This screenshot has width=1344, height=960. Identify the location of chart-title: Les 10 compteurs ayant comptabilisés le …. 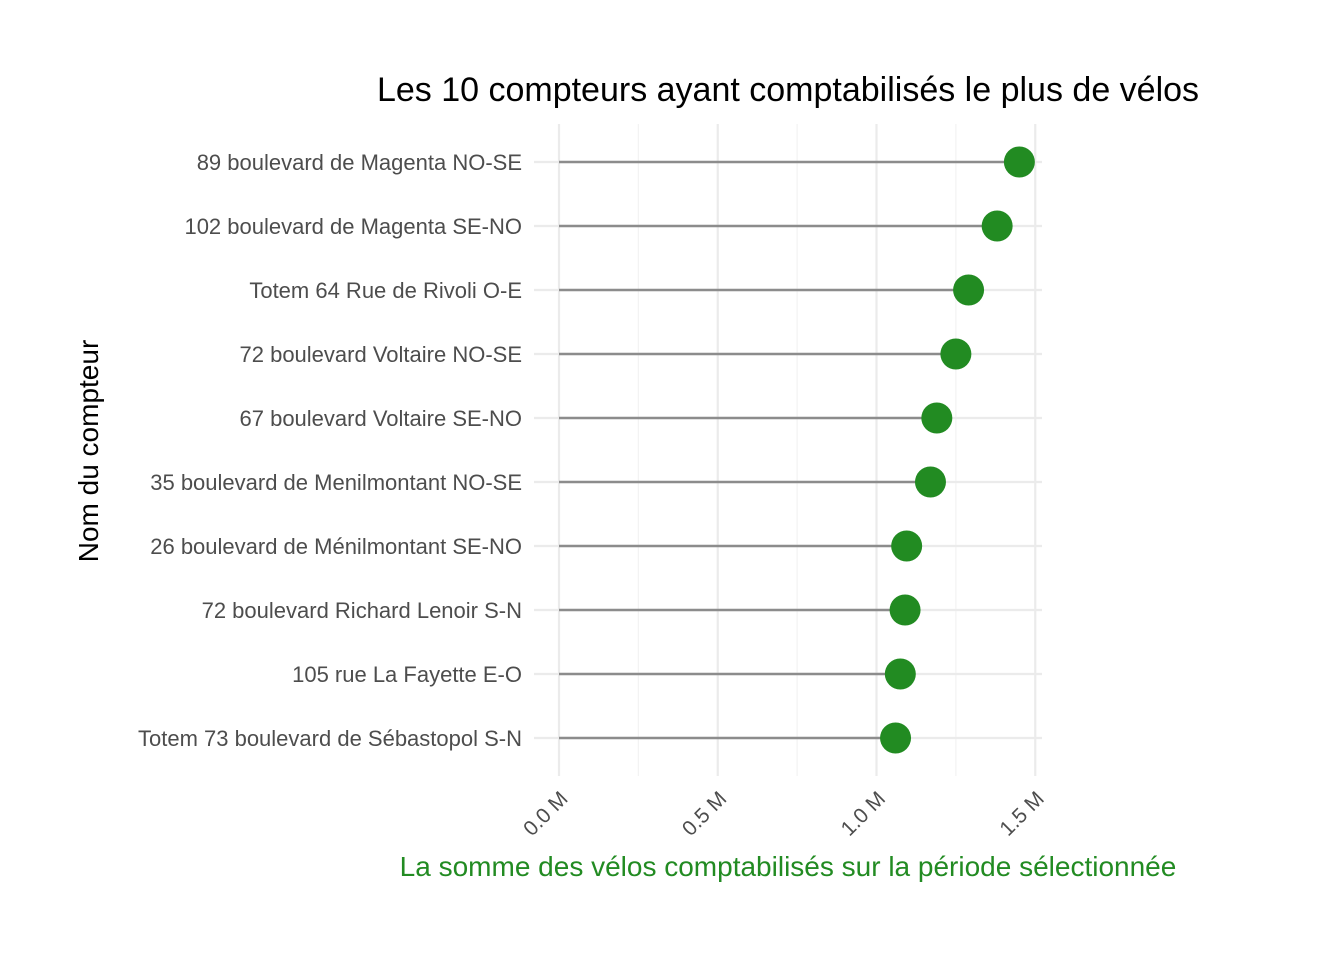
(788, 90).